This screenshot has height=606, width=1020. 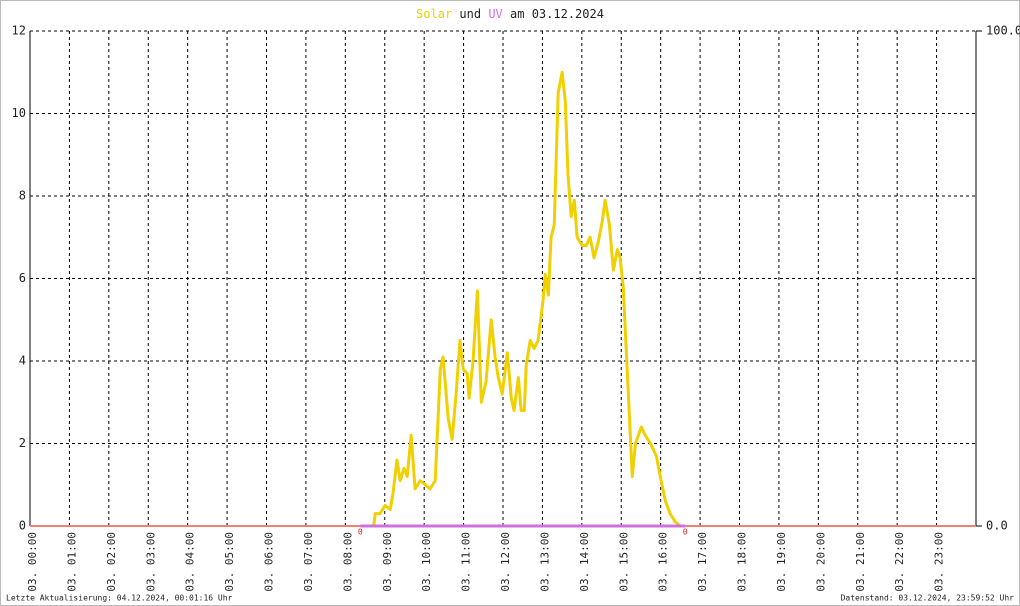 I want to click on y-tick-label: 0, so click(x=22, y=526).